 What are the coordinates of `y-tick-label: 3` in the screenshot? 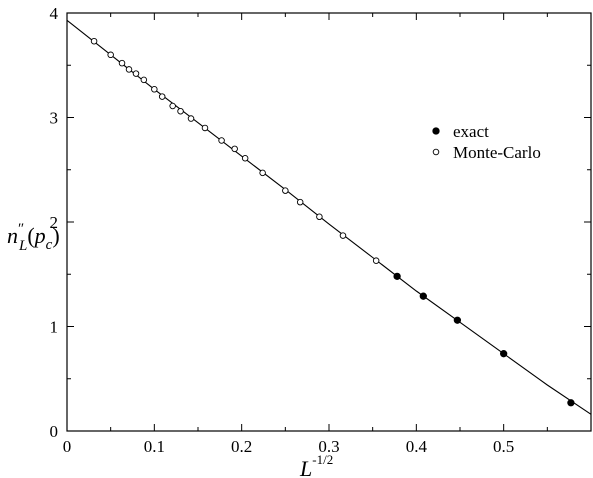 It's located at (54, 118).